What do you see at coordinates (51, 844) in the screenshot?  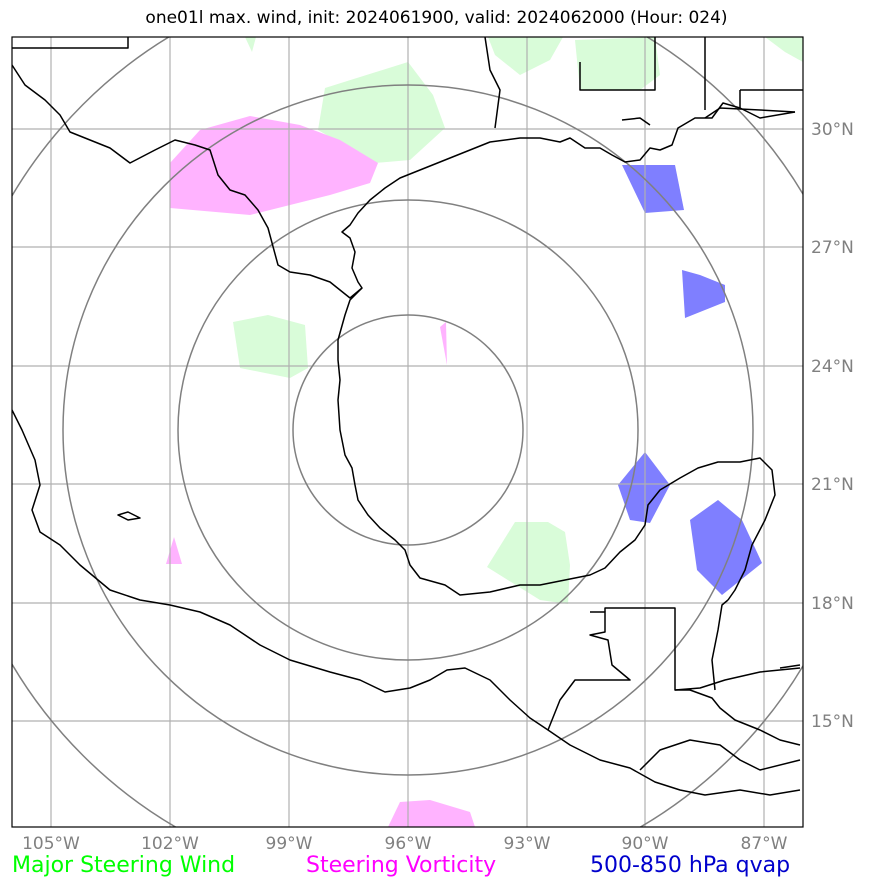 I see `lon-tick: 105°W` at bounding box center [51, 844].